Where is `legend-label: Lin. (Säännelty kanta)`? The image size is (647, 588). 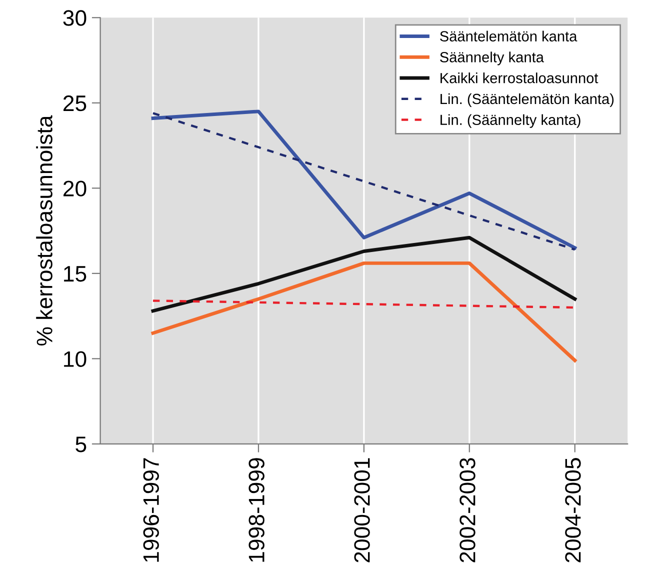
legend-label: Lin. (Säännelty kanta) is located at coordinates (510, 121).